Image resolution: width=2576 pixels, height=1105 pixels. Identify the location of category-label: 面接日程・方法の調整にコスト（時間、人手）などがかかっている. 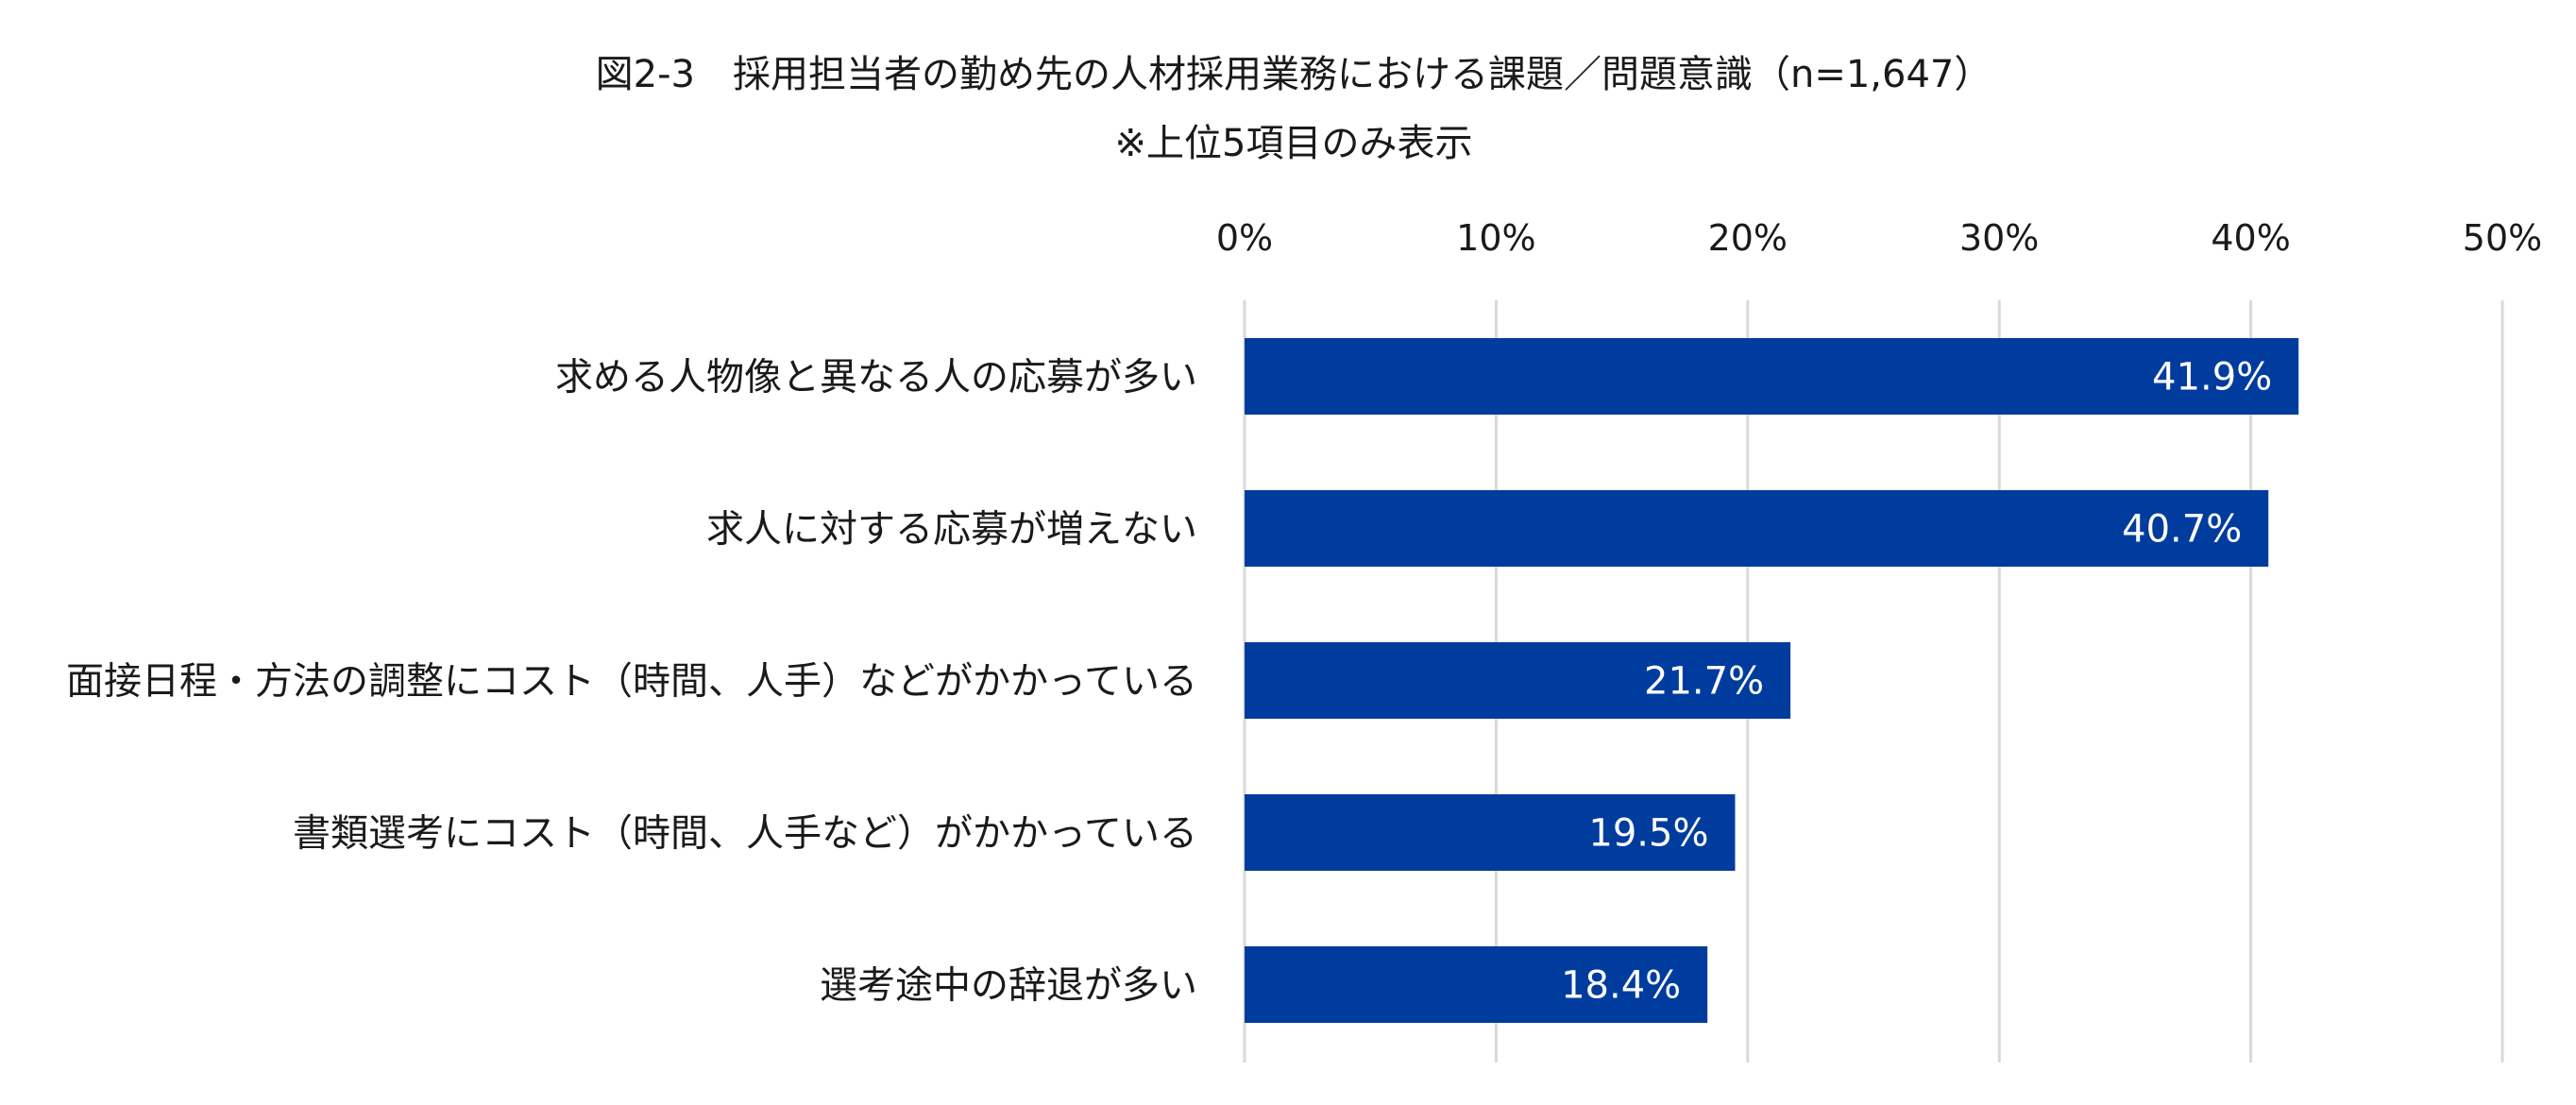
(631, 682).